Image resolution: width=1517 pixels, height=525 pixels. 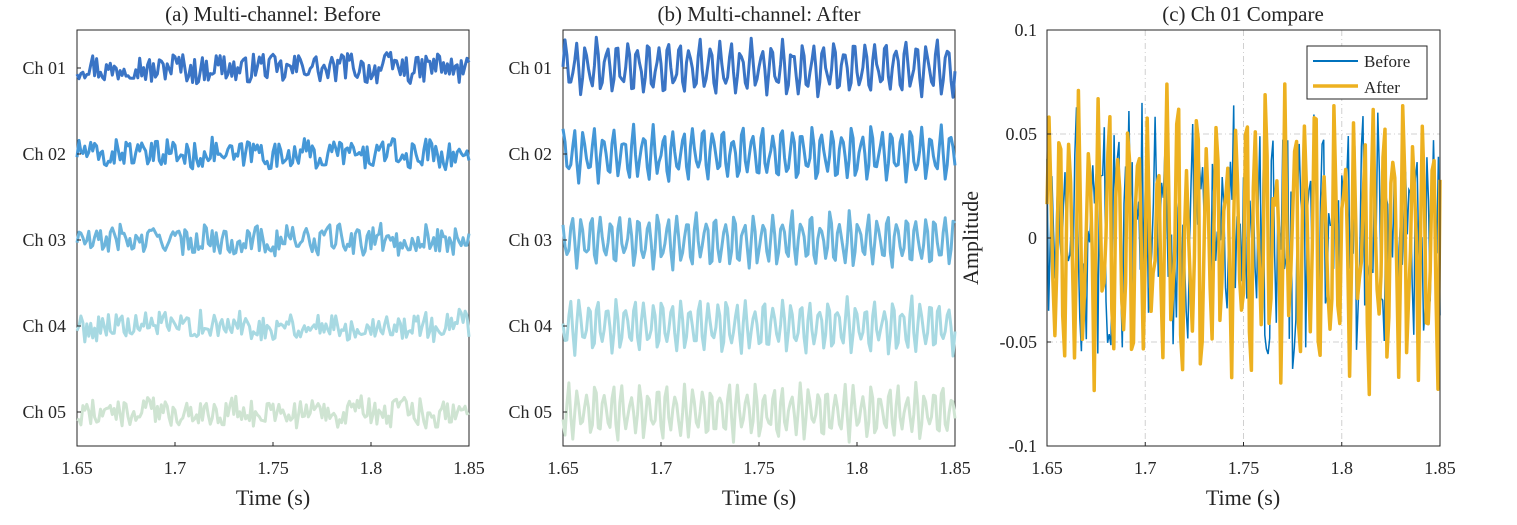 What do you see at coordinates (1243, 497) in the screenshot?
I see `panel-c-xlabel: Time (s)` at bounding box center [1243, 497].